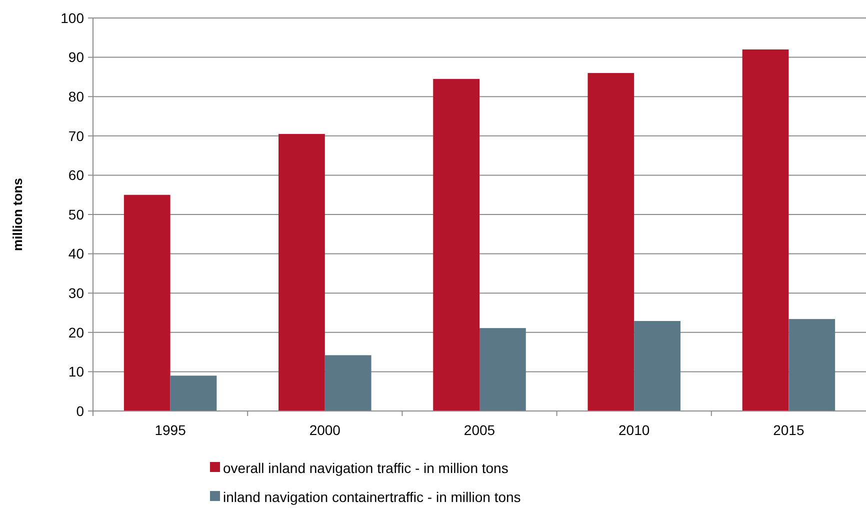  What do you see at coordinates (365, 468) in the screenshot?
I see `legend-label: overall inland navigation traffic - in million tons` at bounding box center [365, 468].